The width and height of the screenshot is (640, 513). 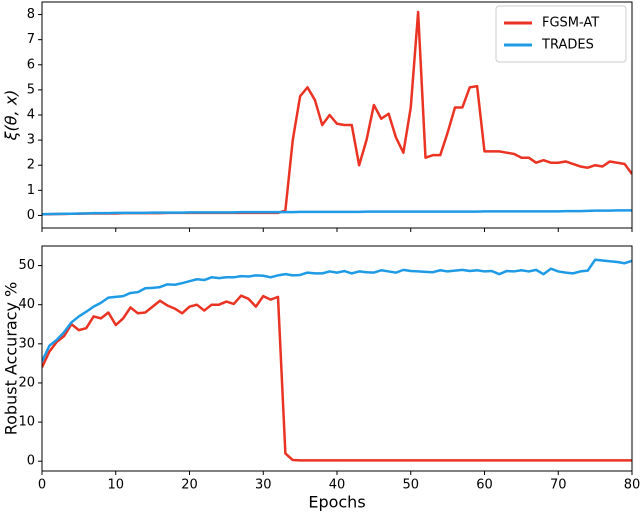 I want to click on y-tick-label: 6, so click(x=31, y=64).